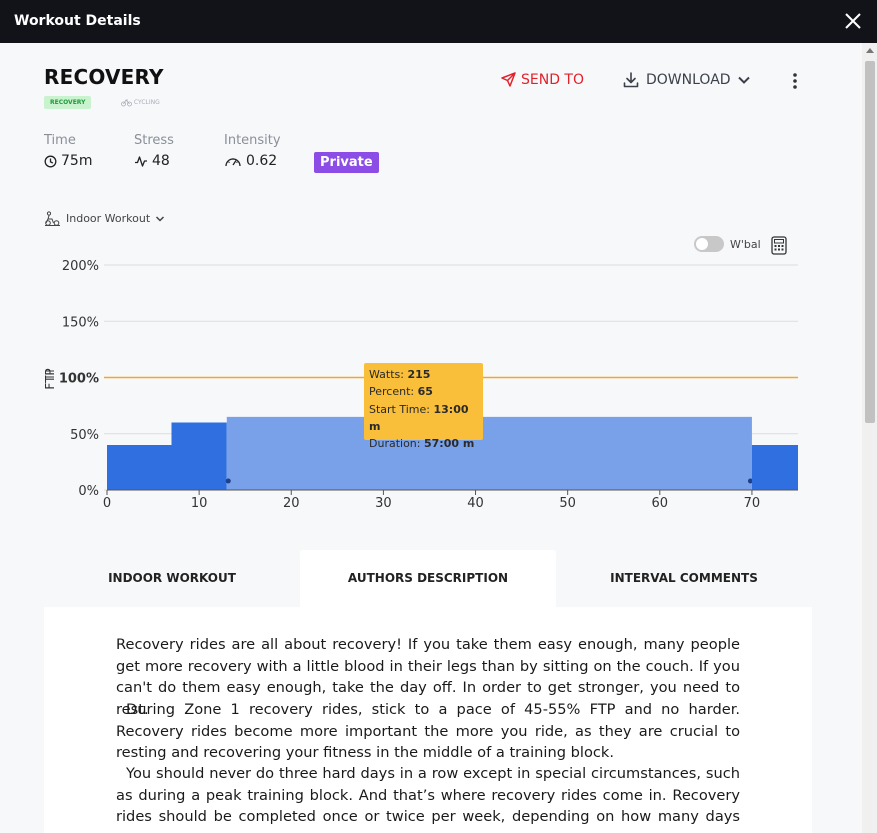 This screenshot has height=833, width=877. Describe the element at coordinates (50, 161) in the screenshot. I see `clock-icon` at that location.